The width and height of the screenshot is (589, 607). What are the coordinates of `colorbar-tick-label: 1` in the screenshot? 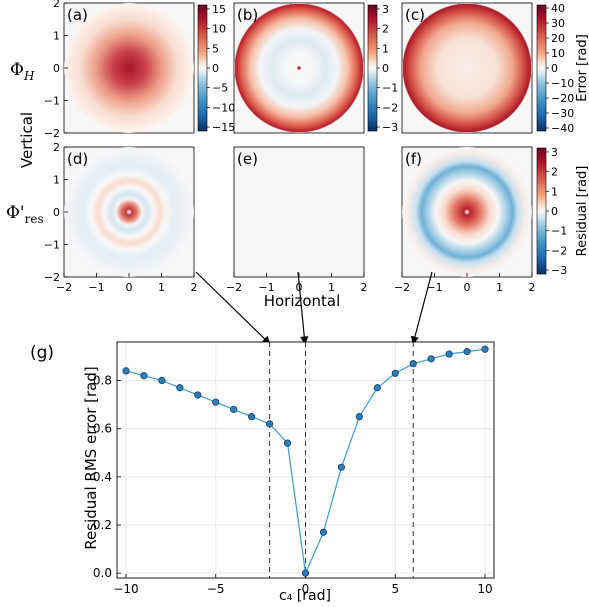 It's located at (554, 191).